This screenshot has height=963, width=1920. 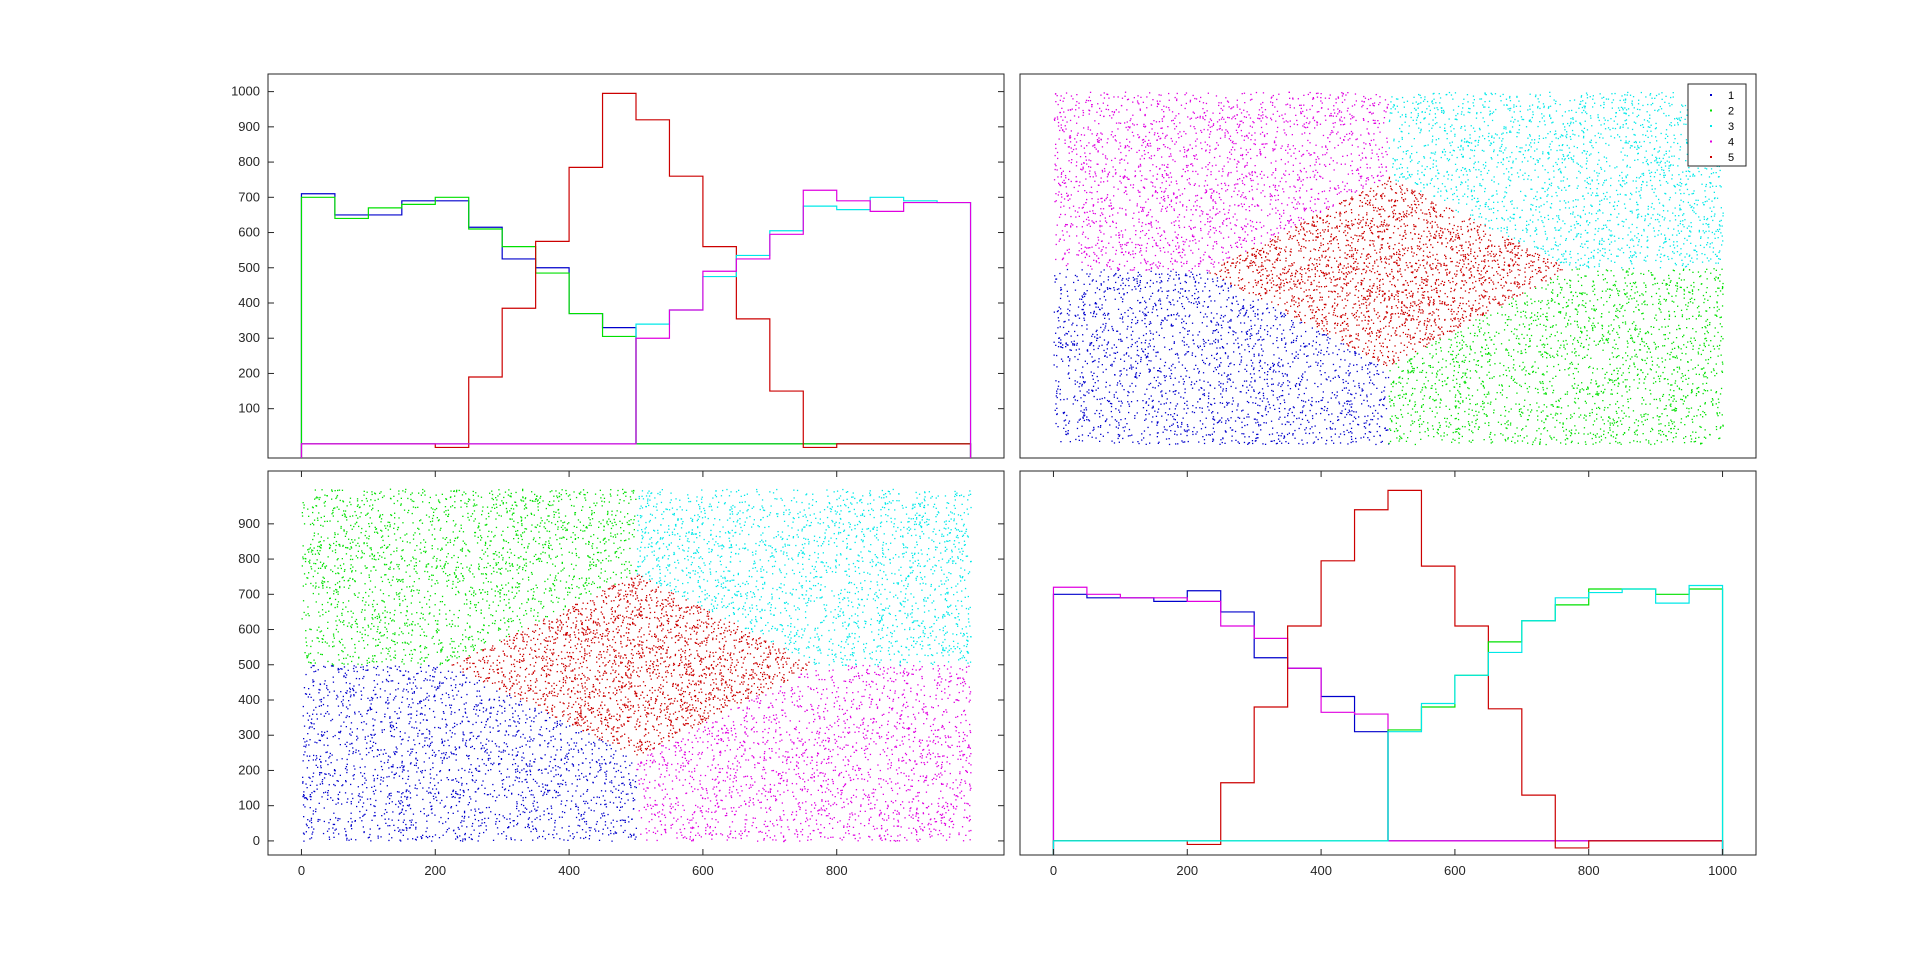 What do you see at coordinates (1731, 127) in the screenshot?
I see `legend-label: 3` at bounding box center [1731, 127].